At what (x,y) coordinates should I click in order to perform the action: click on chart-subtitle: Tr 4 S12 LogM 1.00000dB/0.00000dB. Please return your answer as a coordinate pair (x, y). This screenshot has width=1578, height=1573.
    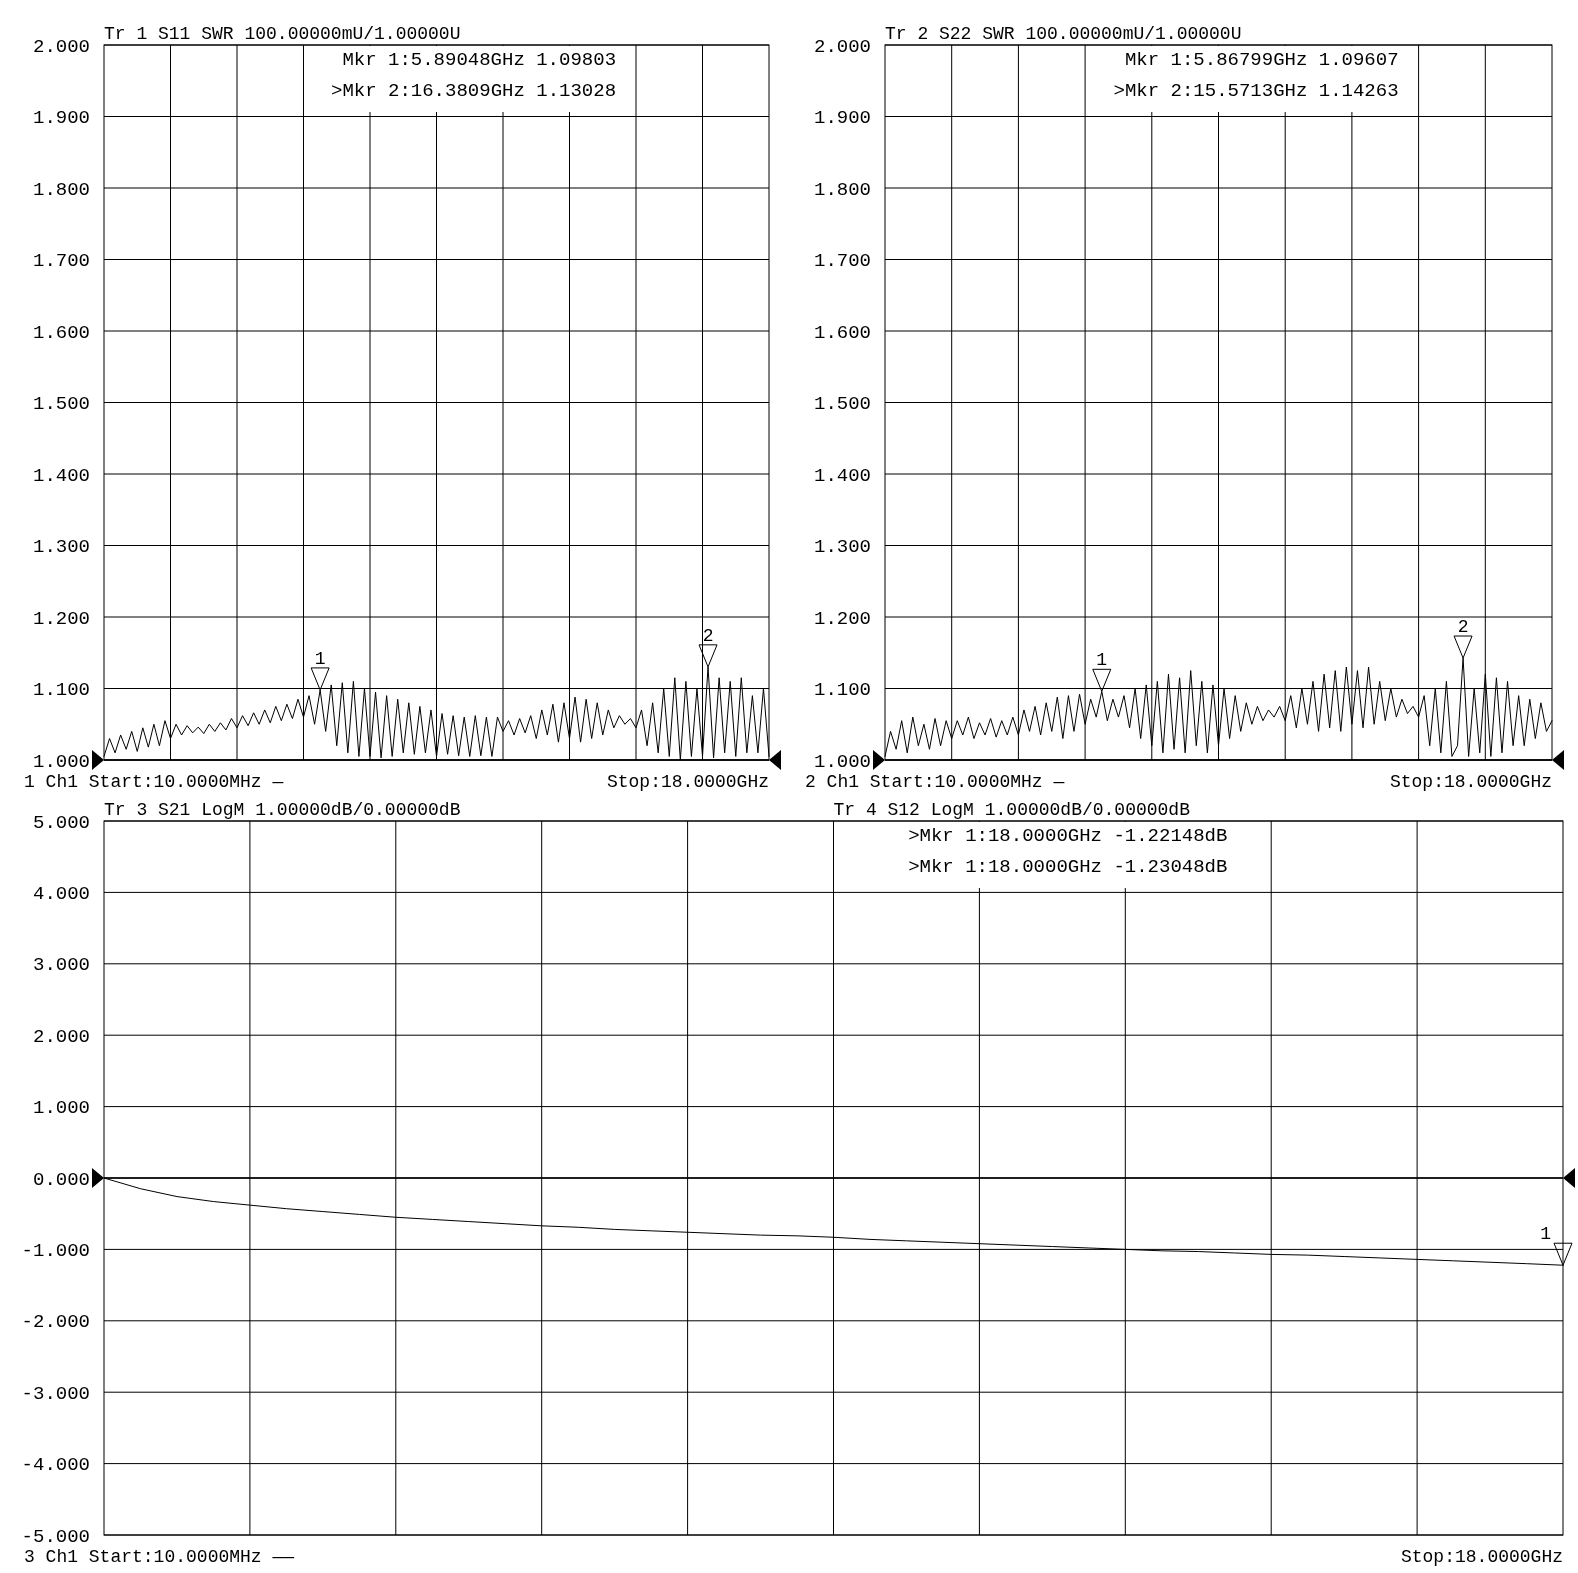
    Looking at the image, I should click on (1012, 810).